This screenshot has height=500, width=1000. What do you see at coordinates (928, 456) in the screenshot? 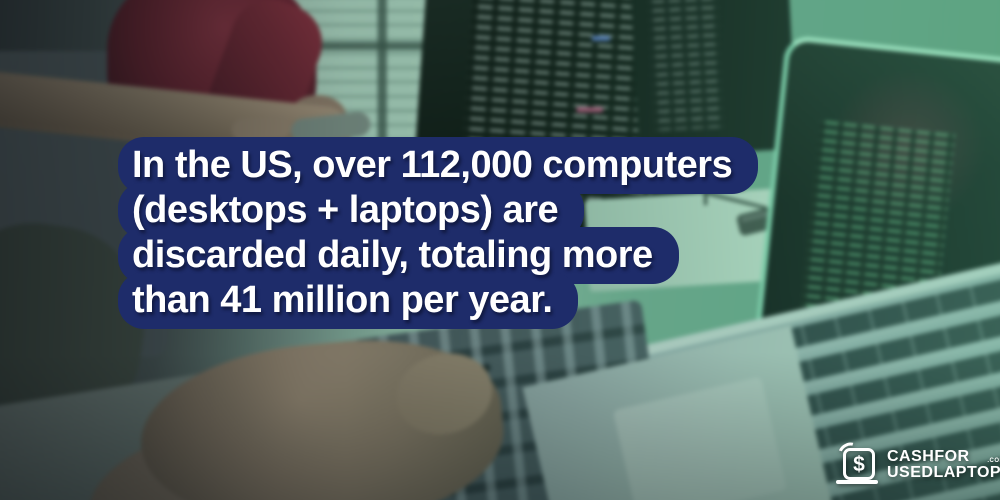
I see `brand-name-line1: CASHFOR` at bounding box center [928, 456].